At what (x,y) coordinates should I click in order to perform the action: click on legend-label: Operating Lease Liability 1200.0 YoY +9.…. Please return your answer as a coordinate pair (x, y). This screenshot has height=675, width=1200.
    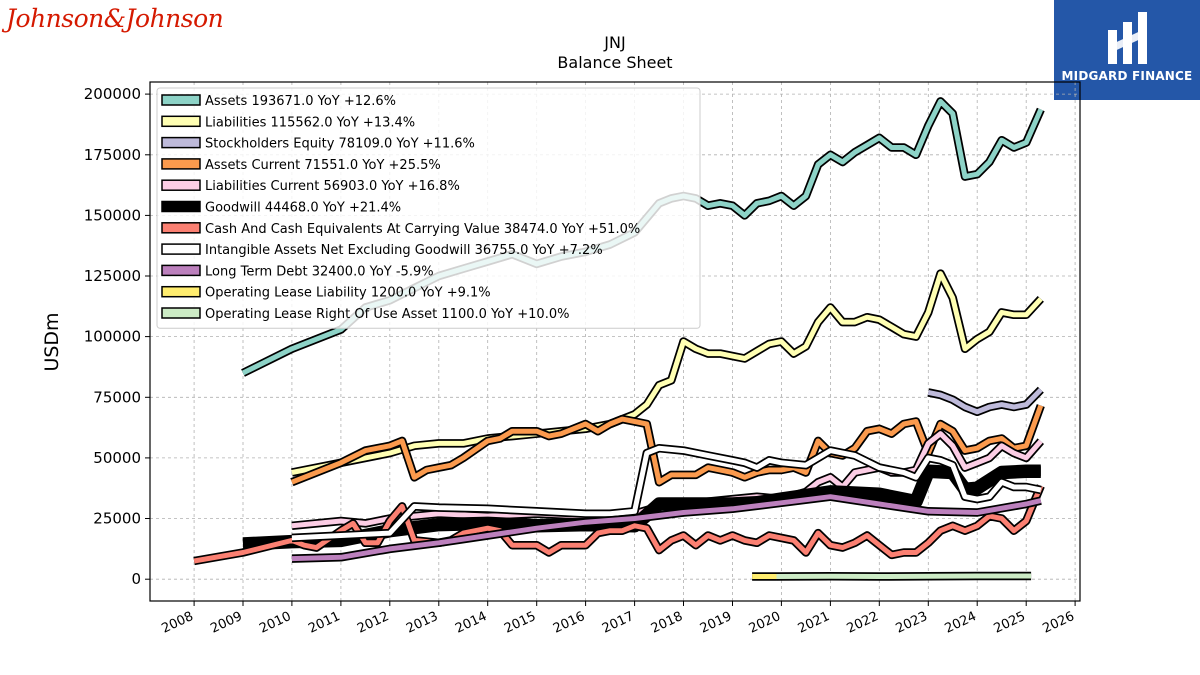
    Looking at the image, I should click on (348, 293).